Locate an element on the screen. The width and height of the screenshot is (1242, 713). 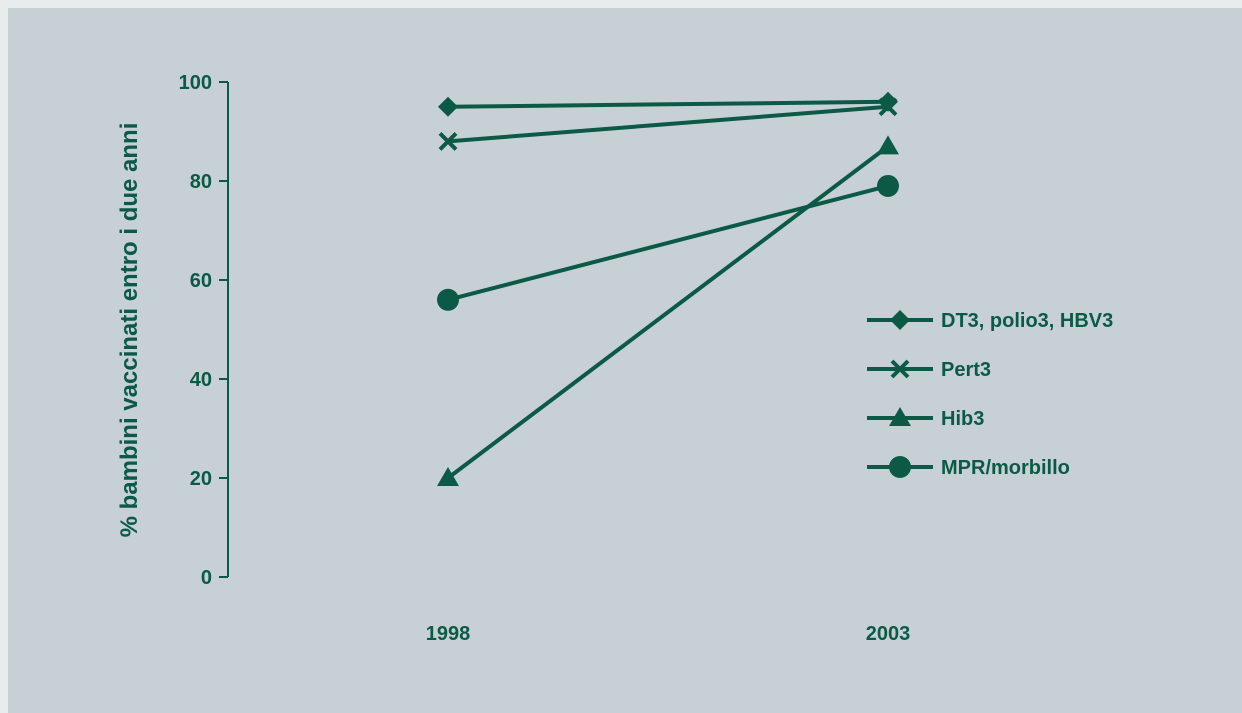
legend-label: Pert3 is located at coordinates (966, 370).